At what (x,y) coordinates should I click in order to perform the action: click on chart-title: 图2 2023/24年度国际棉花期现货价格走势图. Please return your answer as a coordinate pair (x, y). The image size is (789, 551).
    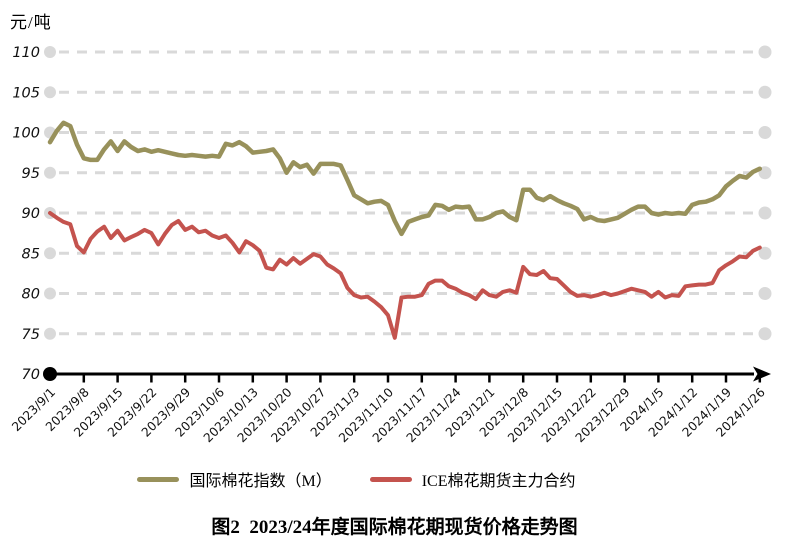
    Looking at the image, I should click on (394, 527).